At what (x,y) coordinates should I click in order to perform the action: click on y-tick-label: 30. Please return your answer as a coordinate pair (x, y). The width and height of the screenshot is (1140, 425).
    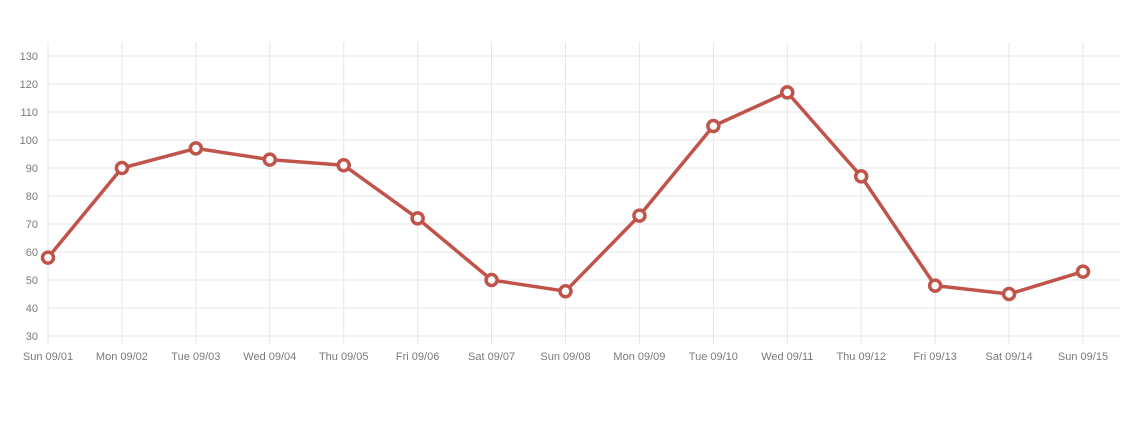
    Looking at the image, I should click on (32, 337).